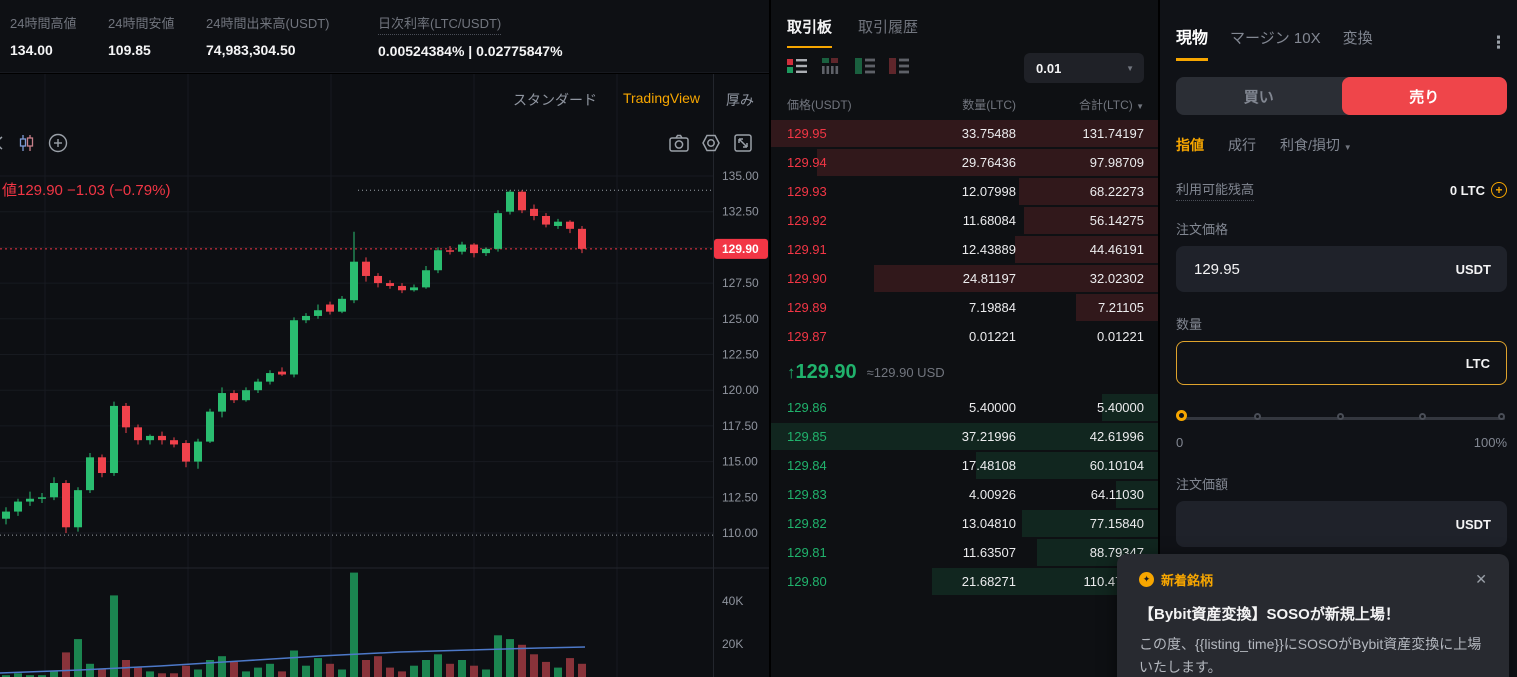 The image size is (1517, 677). I want to click on orderbook-bid-row: 129.82 13.04810 77.15840, so click(964, 523).